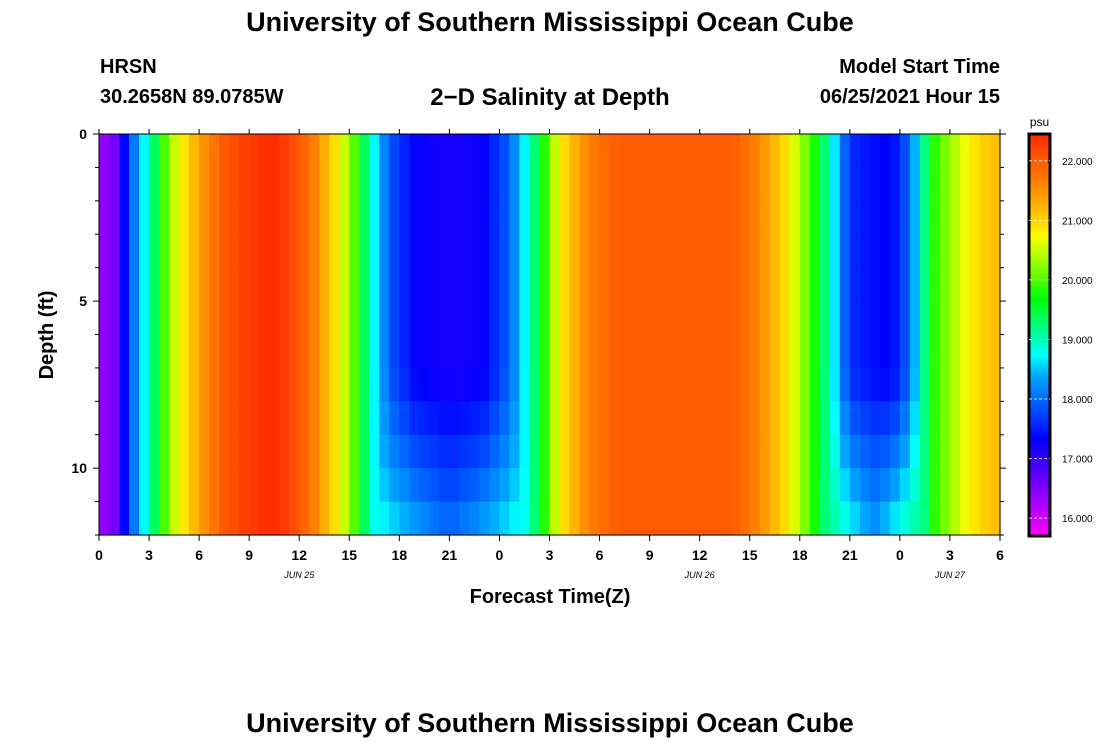  I want to click on x-tick-label: 0, so click(900, 555).